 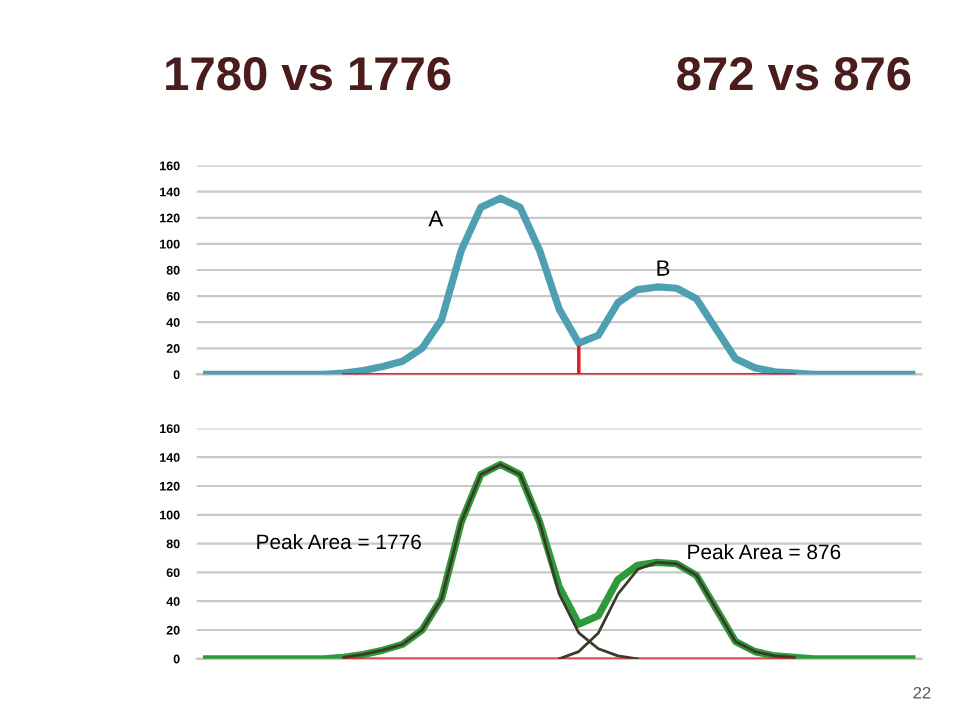 What do you see at coordinates (339, 541) in the screenshot?
I see `annotation: Peak Area = 1776` at bounding box center [339, 541].